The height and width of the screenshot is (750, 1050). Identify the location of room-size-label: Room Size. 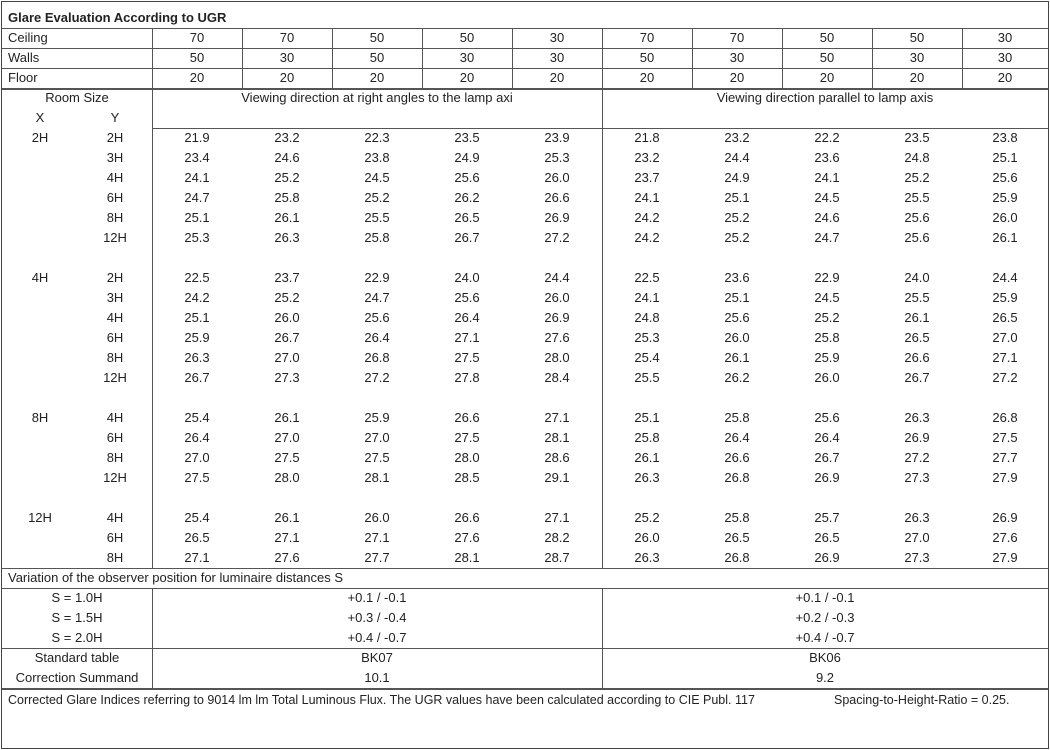
(77, 97).